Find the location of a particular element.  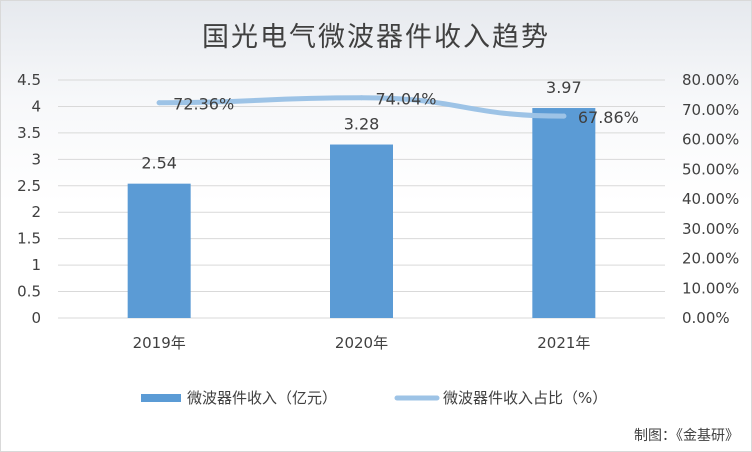

y-right-tick-label: 0.00% is located at coordinates (706, 318).